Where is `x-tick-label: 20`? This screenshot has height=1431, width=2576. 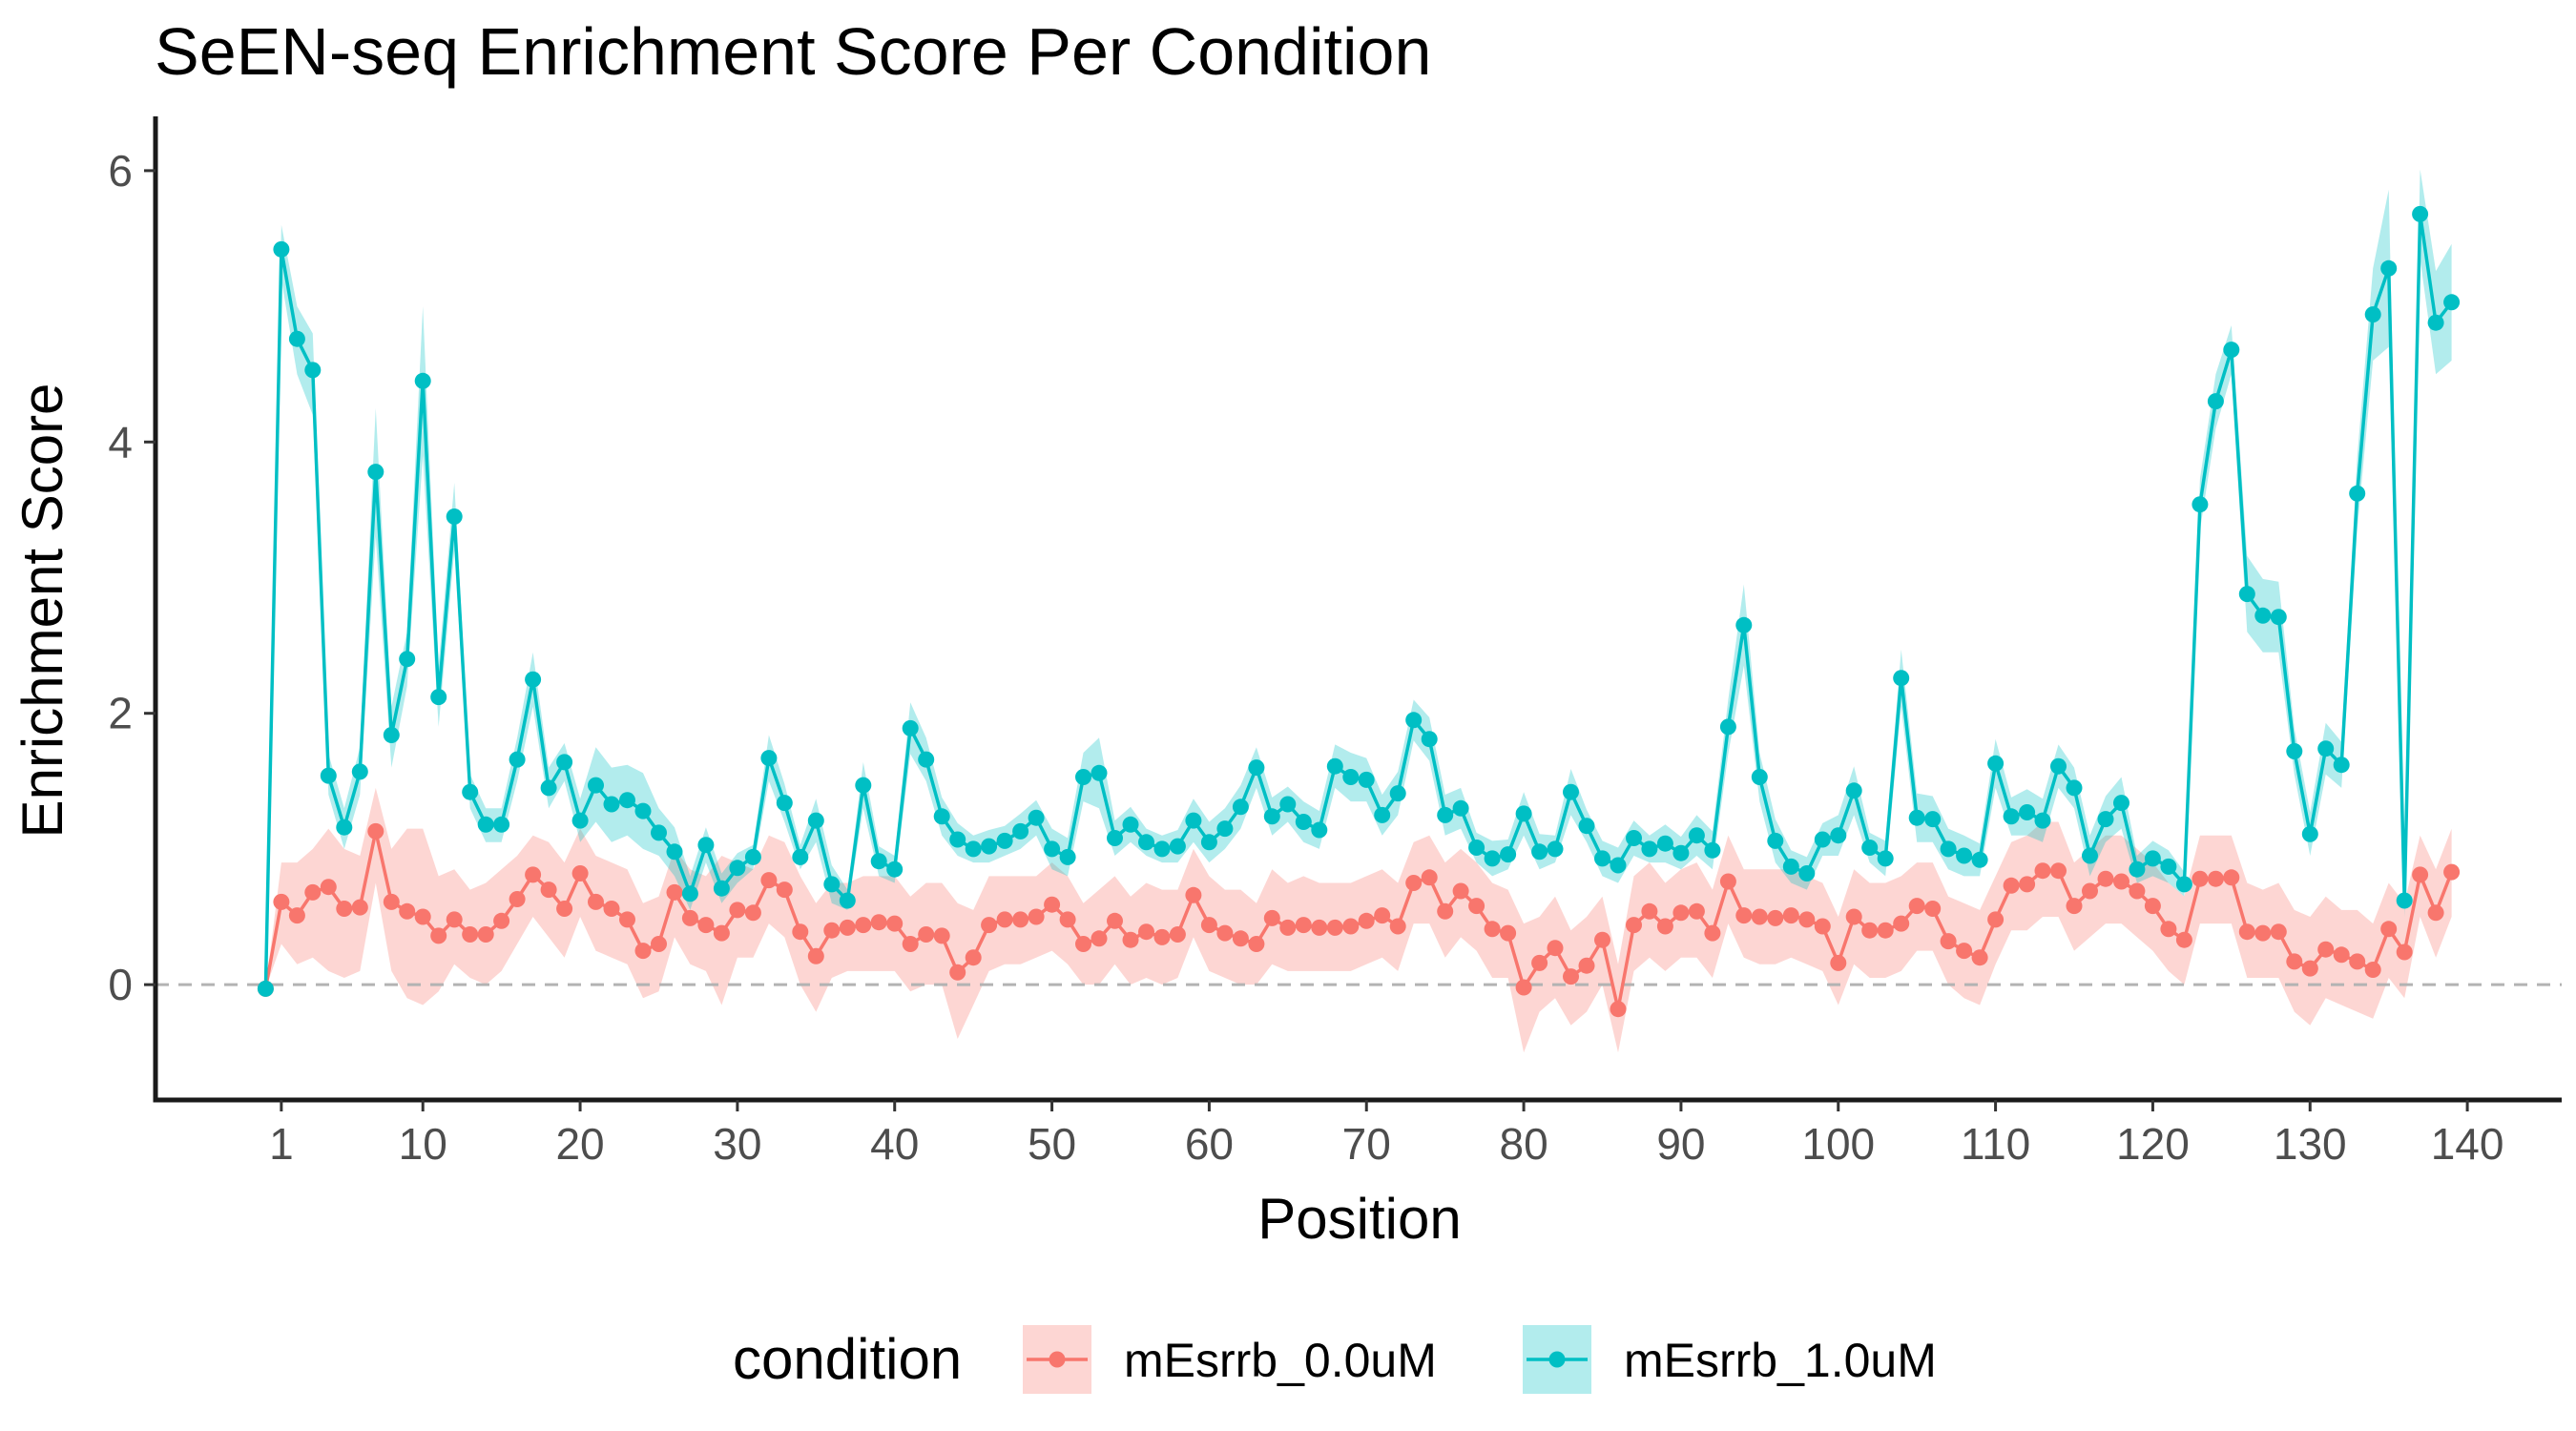
x-tick-label: 20 is located at coordinates (579, 1144).